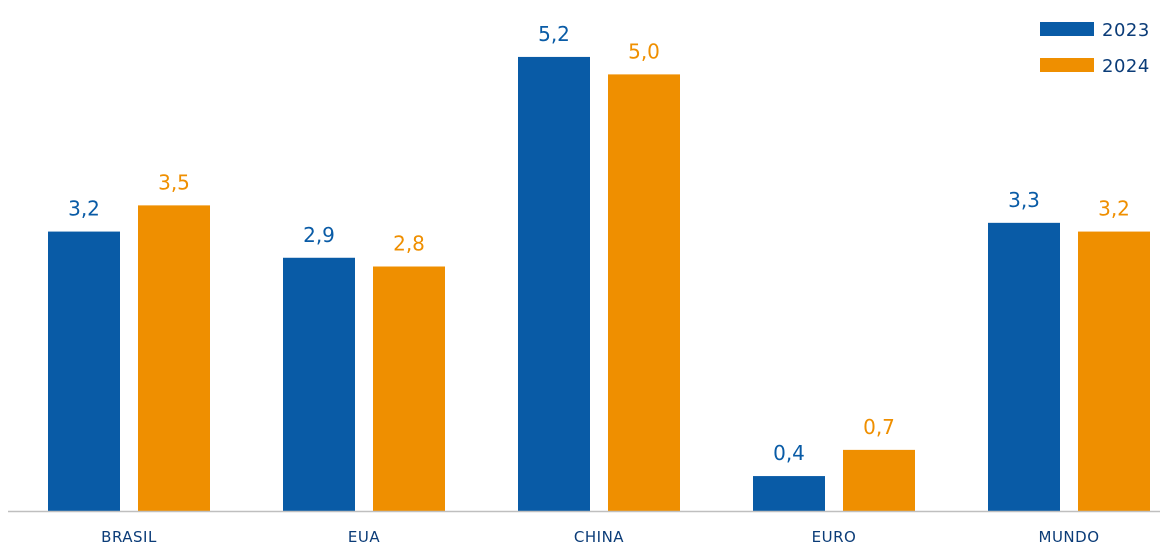 This screenshot has height=546, width=1168. I want to click on data-label-2024-euro: 0,7, so click(879, 427).